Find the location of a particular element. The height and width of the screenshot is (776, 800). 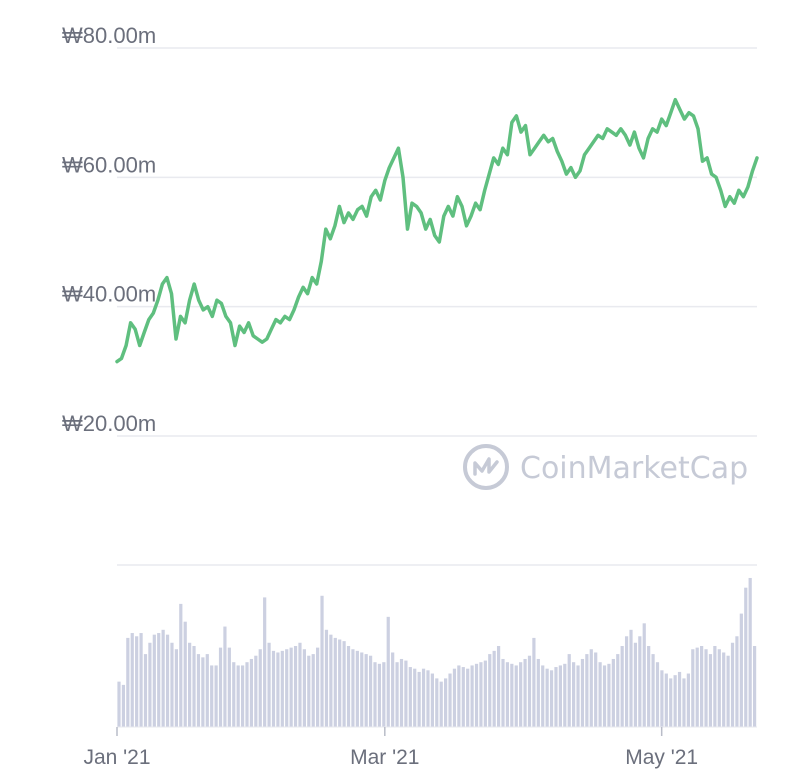

watermark-text: CoinMarketCap is located at coordinates (634, 468).